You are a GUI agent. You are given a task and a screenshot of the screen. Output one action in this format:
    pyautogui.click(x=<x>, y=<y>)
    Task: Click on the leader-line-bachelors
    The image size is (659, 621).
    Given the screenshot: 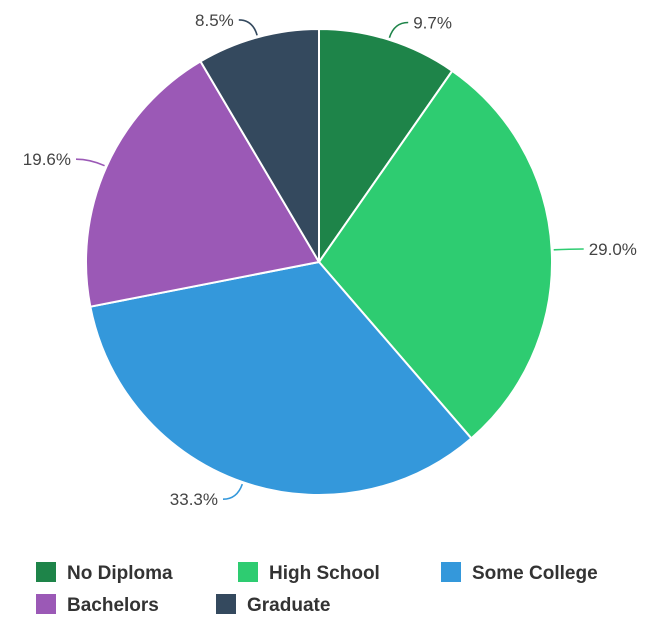 What is the action you would take?
    pyautogui.click(x=90, y=162)
    